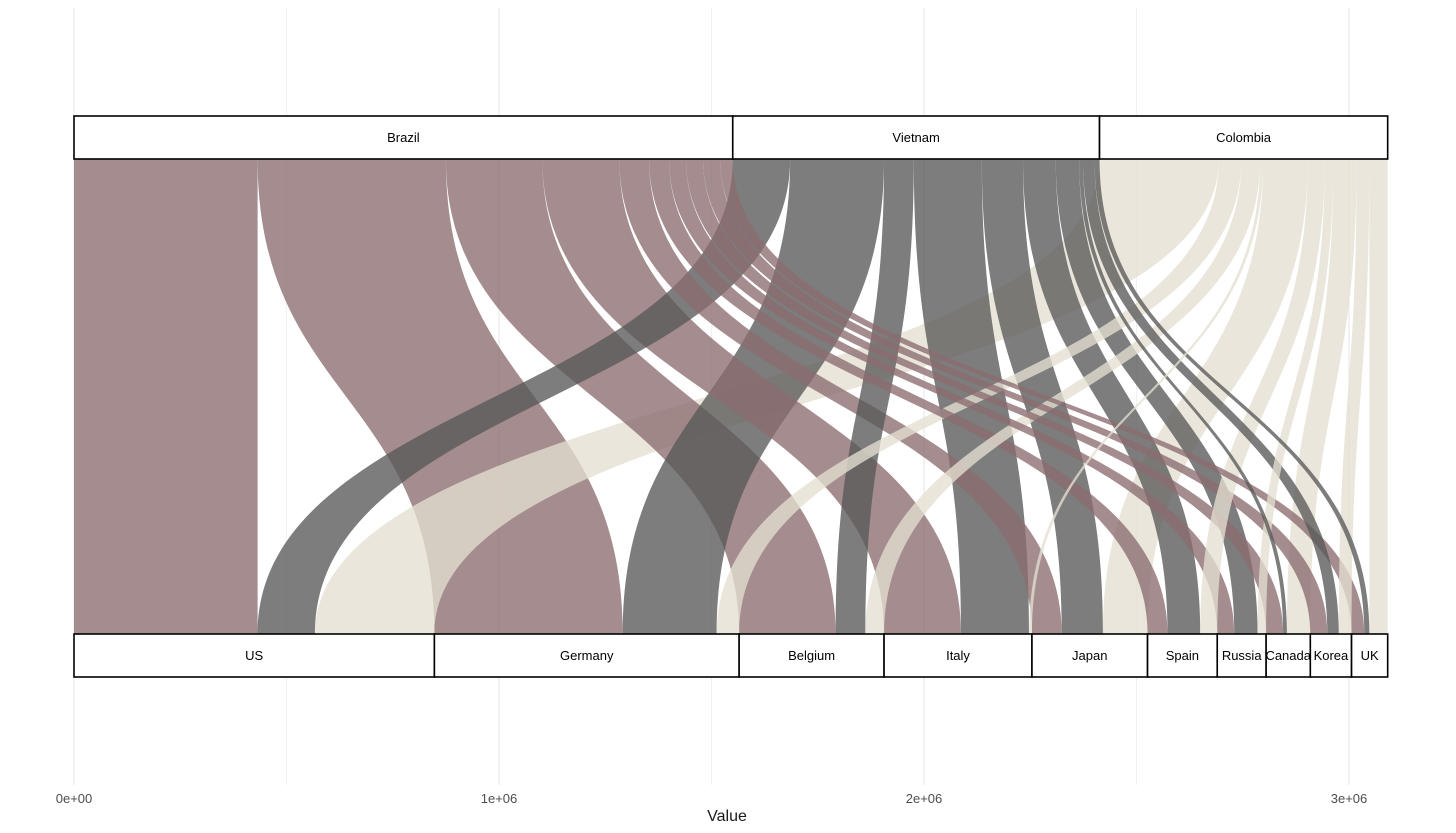 The image size is (1456, 833). Describe the element at coordinates (712, 798) in the screenshot. I see `x-axis-ticks: 0e+00 1e+06 2e+06 3e+06` at that location.